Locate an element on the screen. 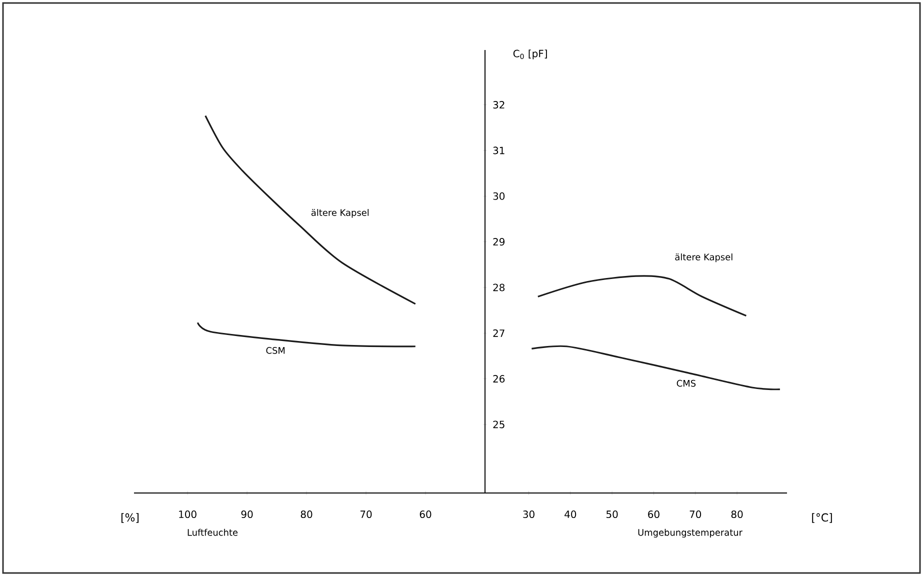  x-tick-label: 40 is located at coordinates (570, 514).